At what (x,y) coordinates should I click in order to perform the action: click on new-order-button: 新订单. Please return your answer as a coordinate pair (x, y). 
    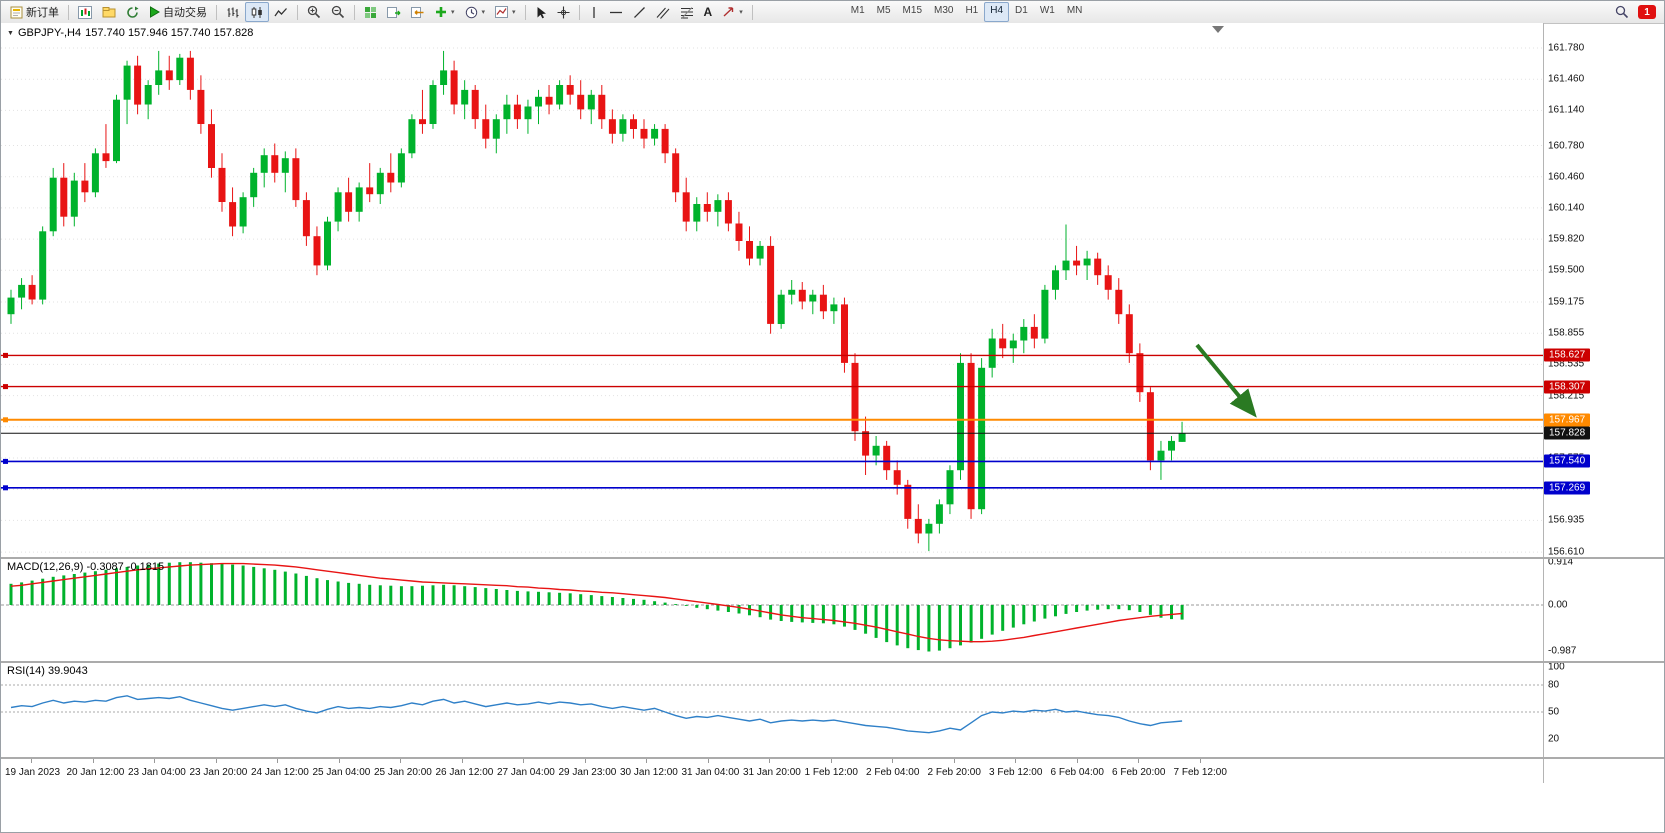
    Looking at the image, I should click on (34, 12).